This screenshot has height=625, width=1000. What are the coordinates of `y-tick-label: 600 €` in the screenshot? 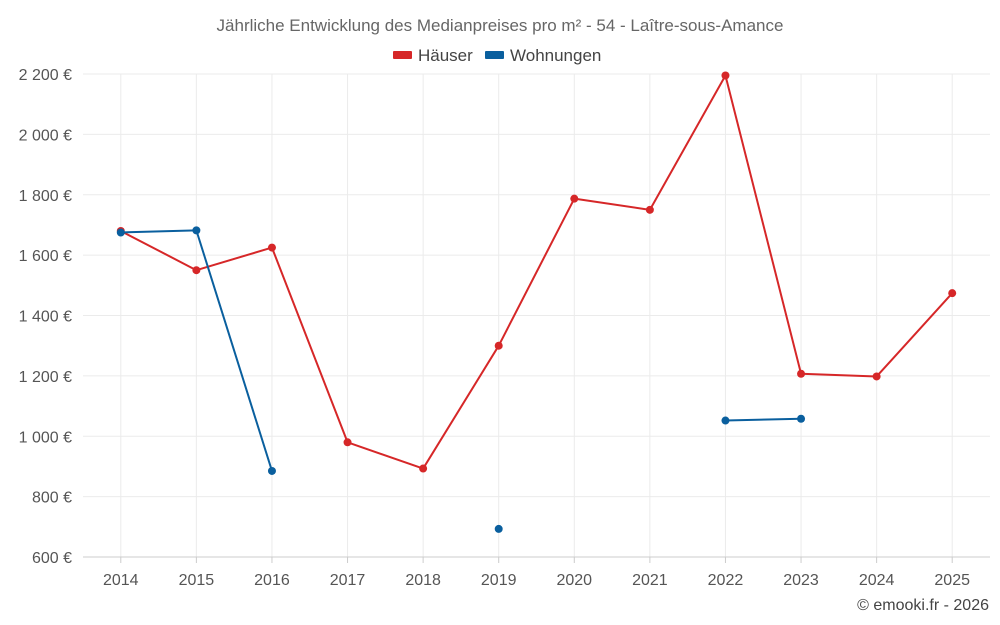 It's located at (52, 558).